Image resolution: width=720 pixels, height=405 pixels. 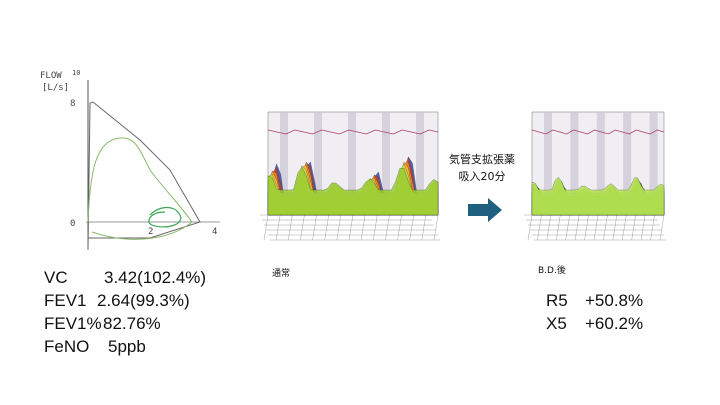 I want to click on arrow, so click(x=485, y=210).